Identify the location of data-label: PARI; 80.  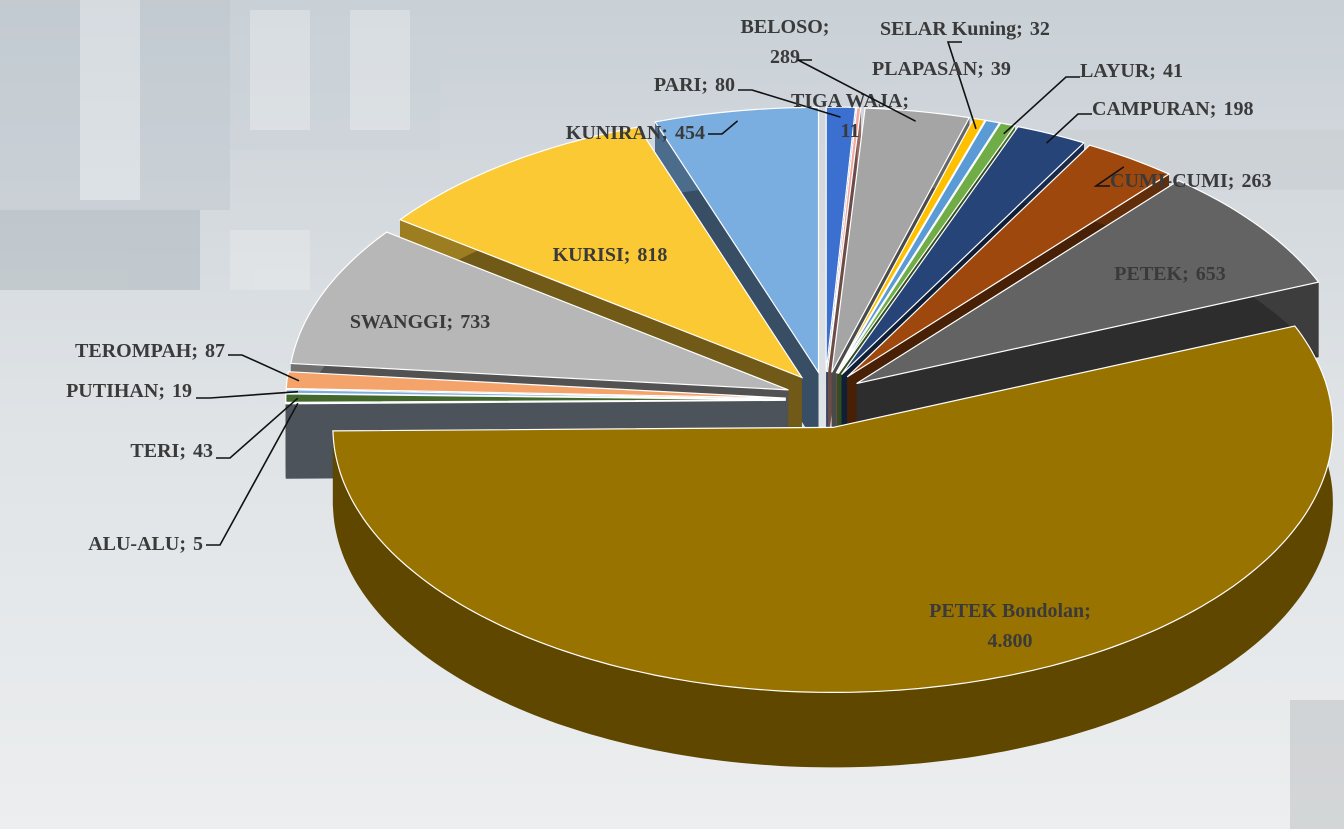
(694, 85).